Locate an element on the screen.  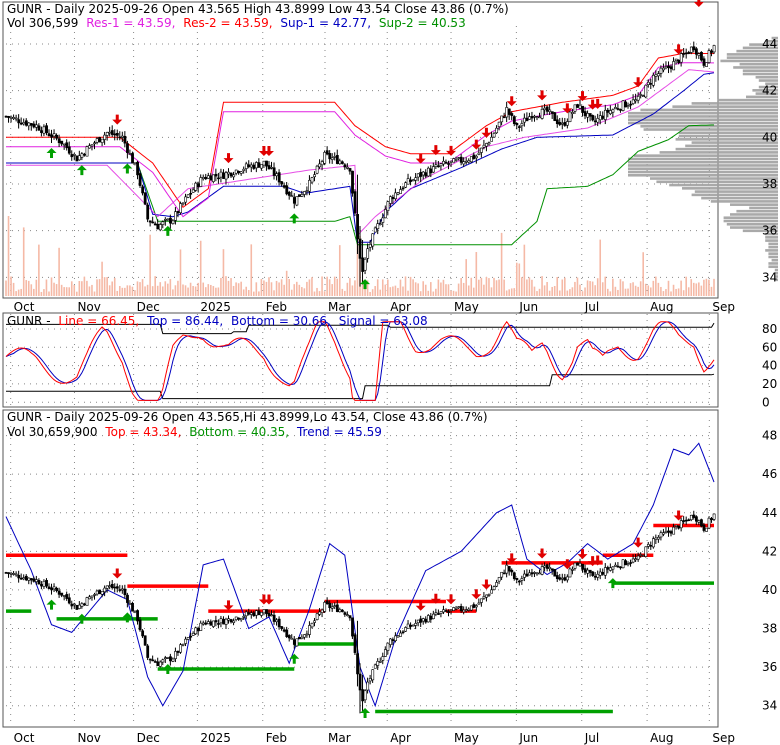
panel3-y-axis: 34 36 38 40 42 44 46 48 is located at coordinates (769, 571).